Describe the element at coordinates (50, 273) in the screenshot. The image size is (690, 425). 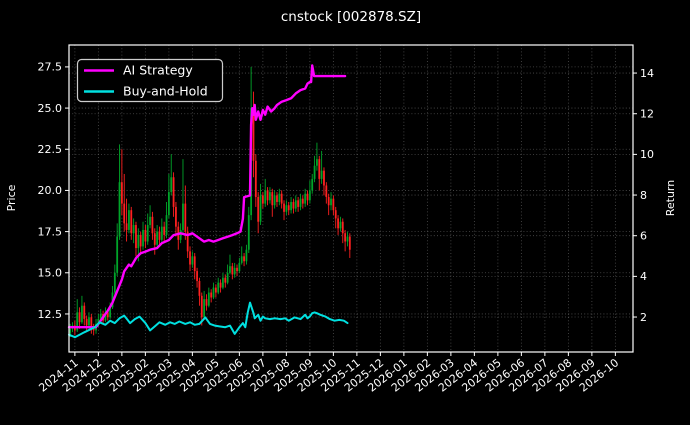
I see `price-tick-label: 15.0` at that location.